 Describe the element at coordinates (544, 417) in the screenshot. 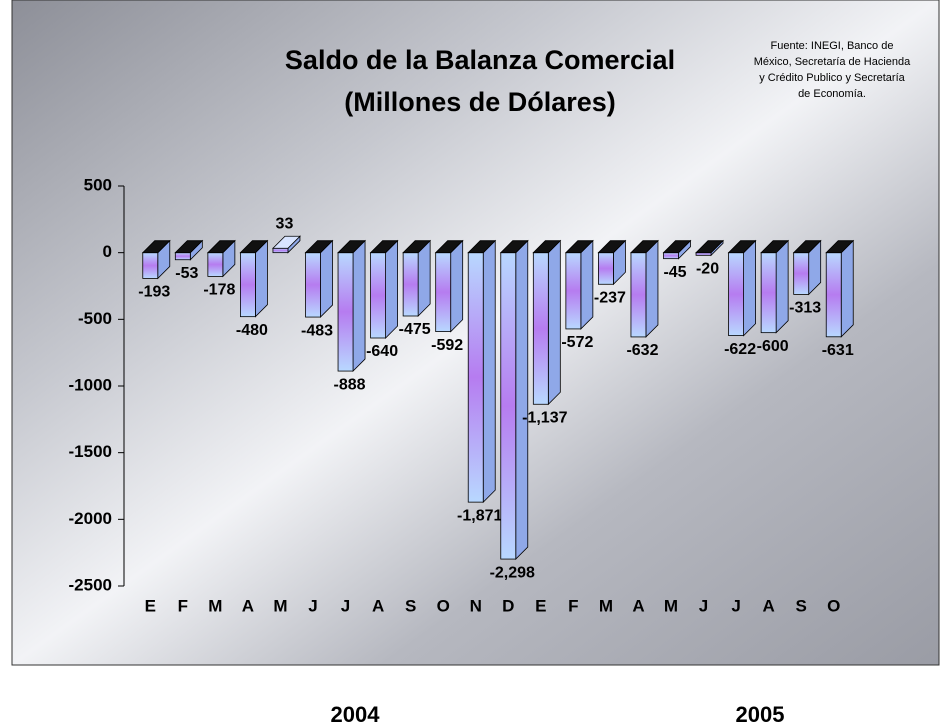

I see `value-label: -1,137` at that location.